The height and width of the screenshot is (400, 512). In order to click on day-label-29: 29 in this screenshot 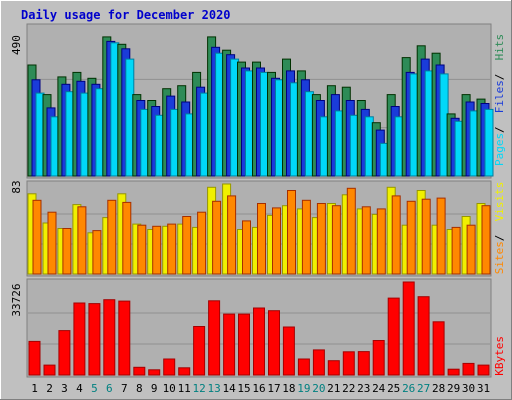, I will do `click(453, 388)`.